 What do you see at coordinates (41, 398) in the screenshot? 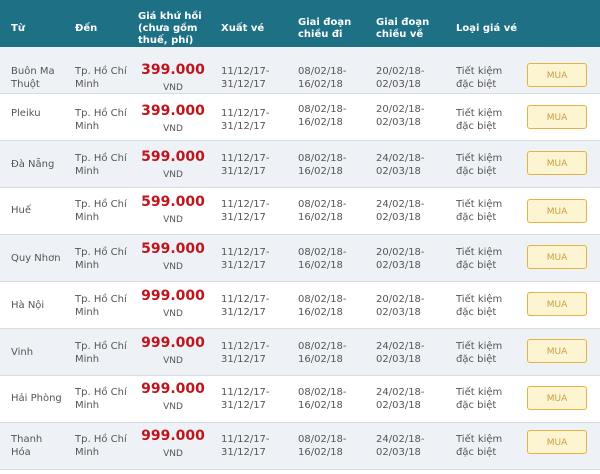
I see `from-city: Hải Phòng` at bounding box center [41, 398].